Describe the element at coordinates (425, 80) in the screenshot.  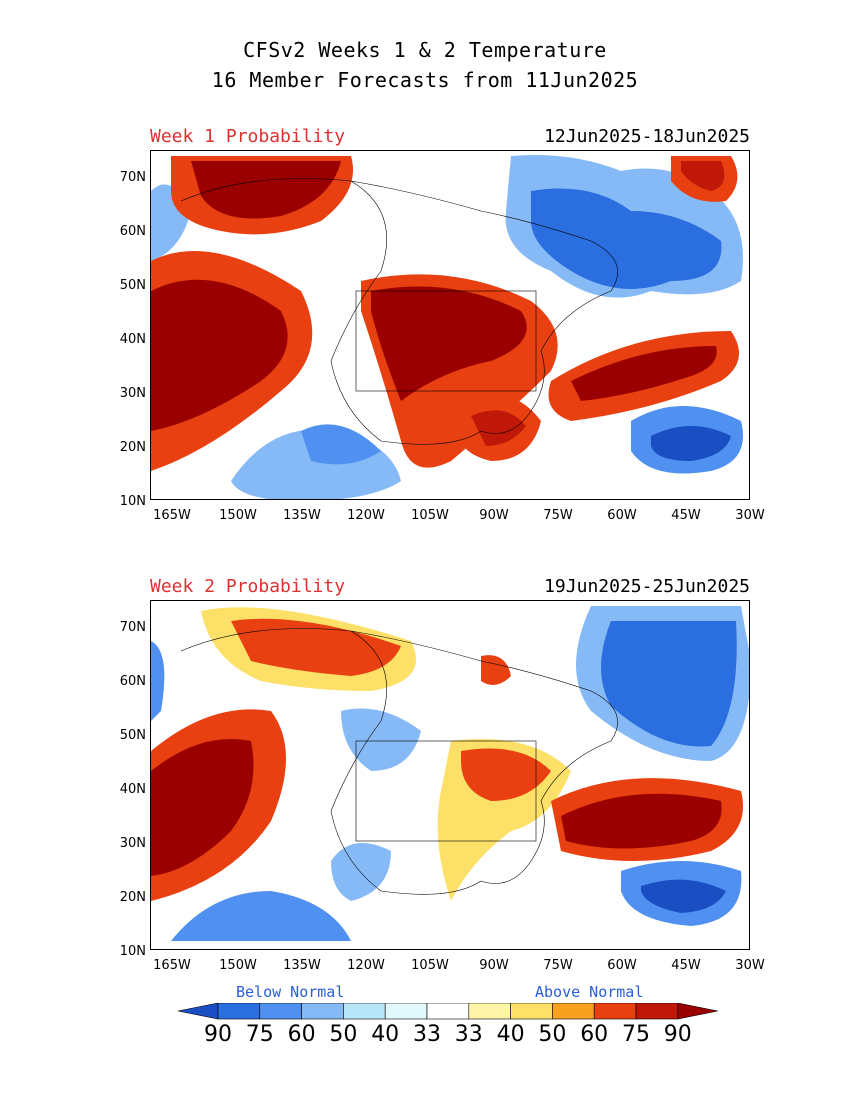
I see `chart-subtitle: 16 Member Forecasts from 11Jun2025` at that location.